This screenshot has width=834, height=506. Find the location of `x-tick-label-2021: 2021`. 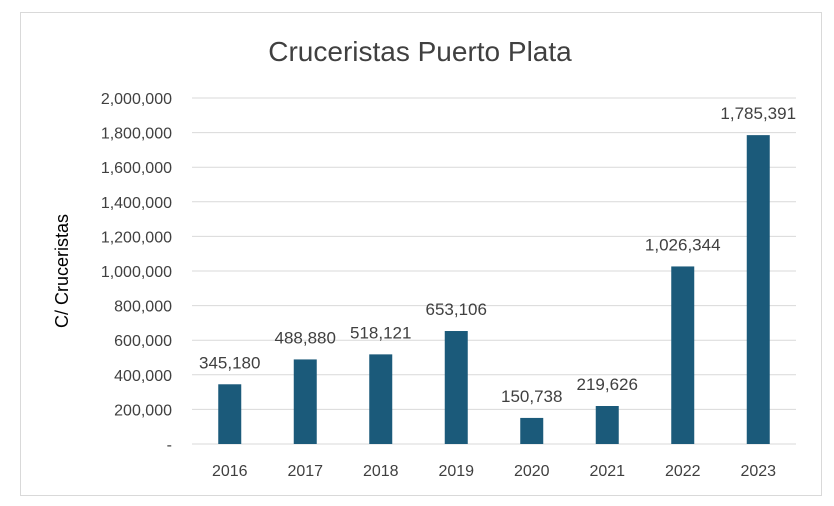

x-tick-label-2021: 2021 is located at coordinates (607, 471).